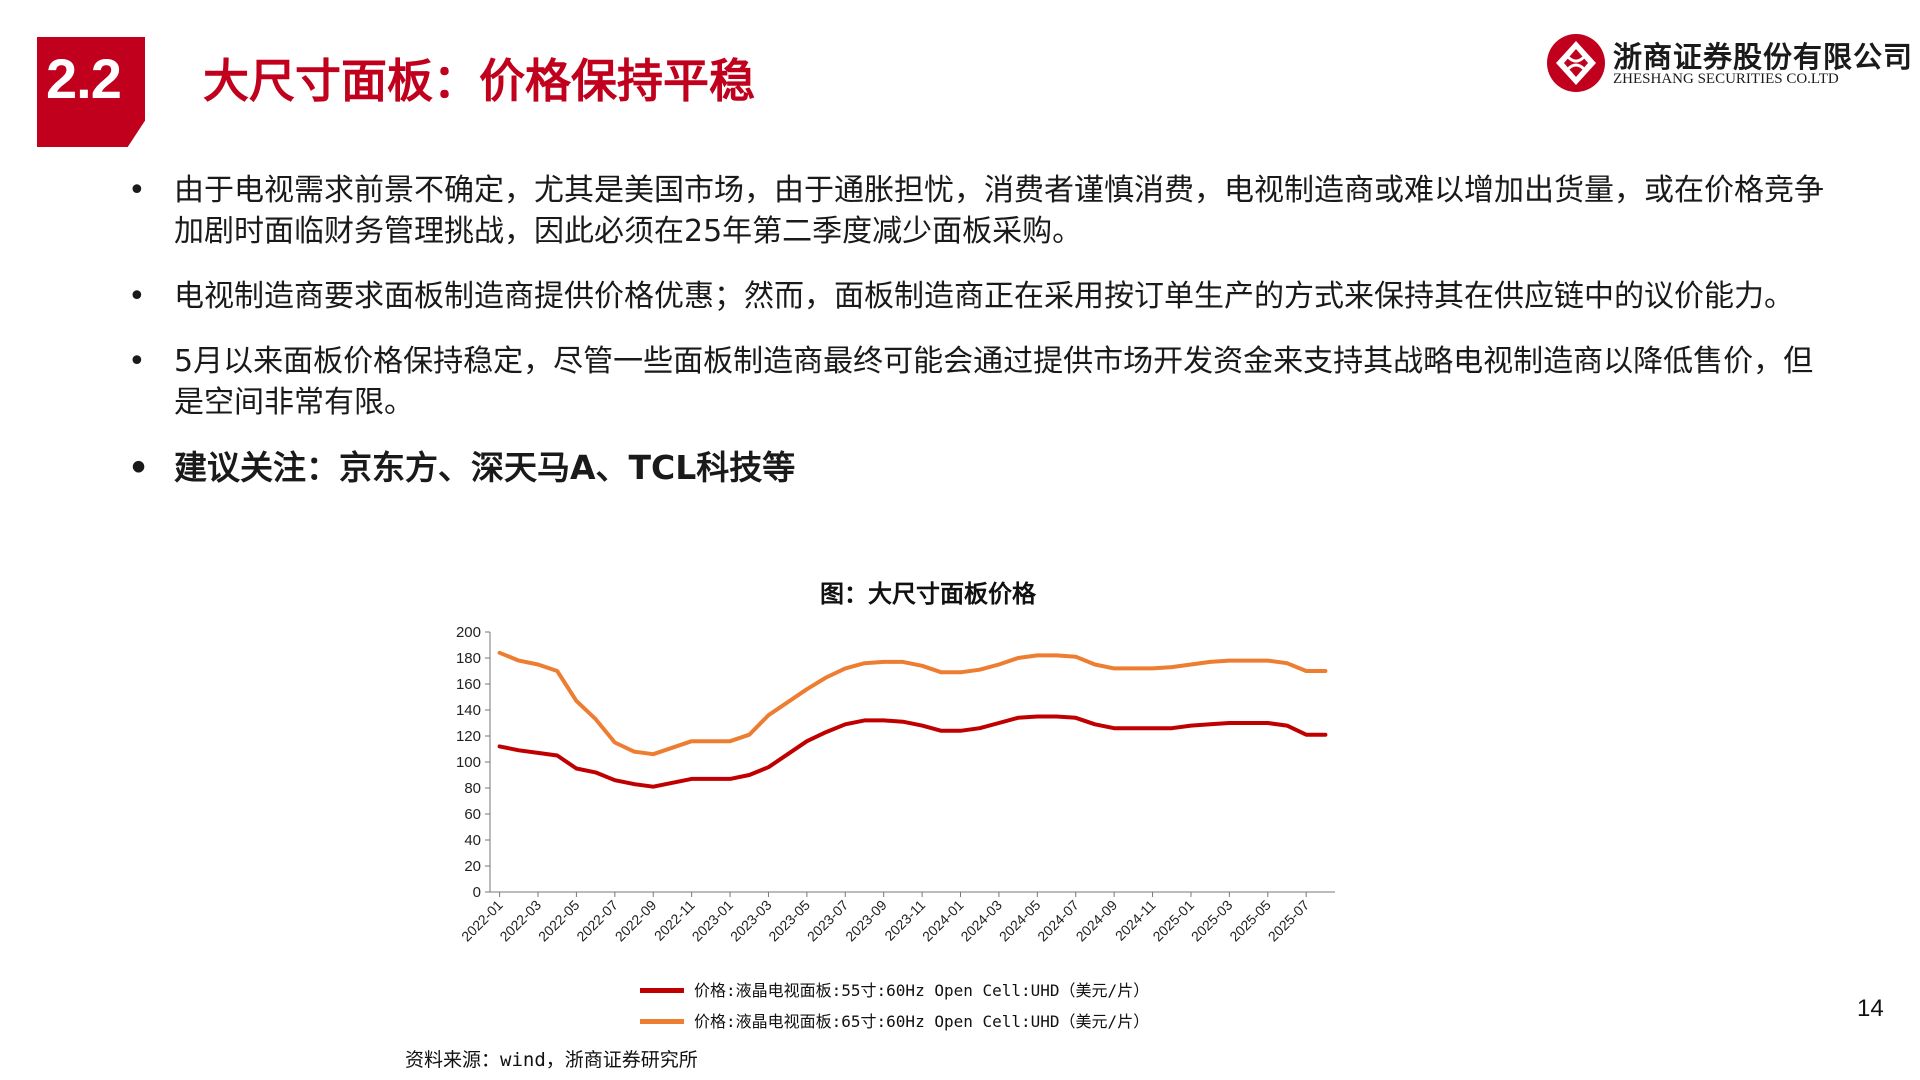 The width and height of the screenshot is (1920, 1080). I want to click on section-badge, so click(91, 92).